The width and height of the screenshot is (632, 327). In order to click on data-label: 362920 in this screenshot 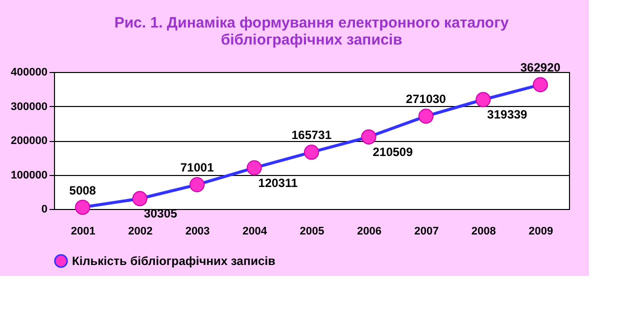, I will do `click(540, 67)`.